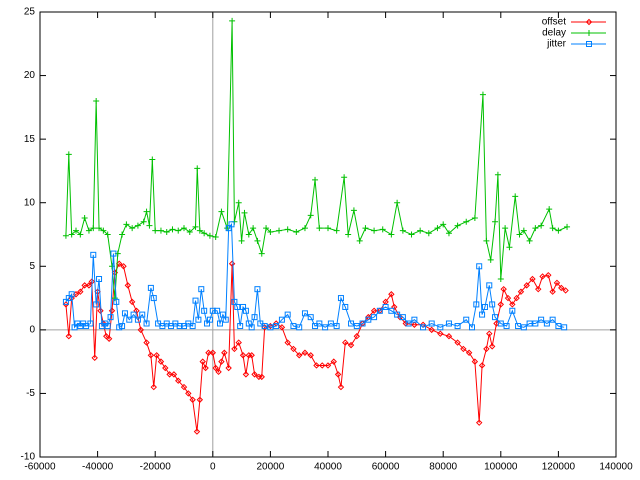 The width and height of the screenshot is (640, 480). What do you see at coordinates (328, 467) in the screenshot?
I see `x-tick-label: 40000` at bounding box center [328, 467].